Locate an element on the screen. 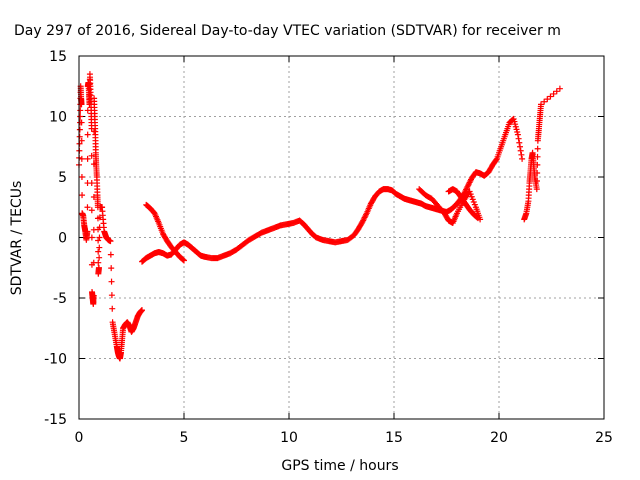 This screenshot has width=640, height=480. x-tick-label: 10 is located at coordinates (289, 438).